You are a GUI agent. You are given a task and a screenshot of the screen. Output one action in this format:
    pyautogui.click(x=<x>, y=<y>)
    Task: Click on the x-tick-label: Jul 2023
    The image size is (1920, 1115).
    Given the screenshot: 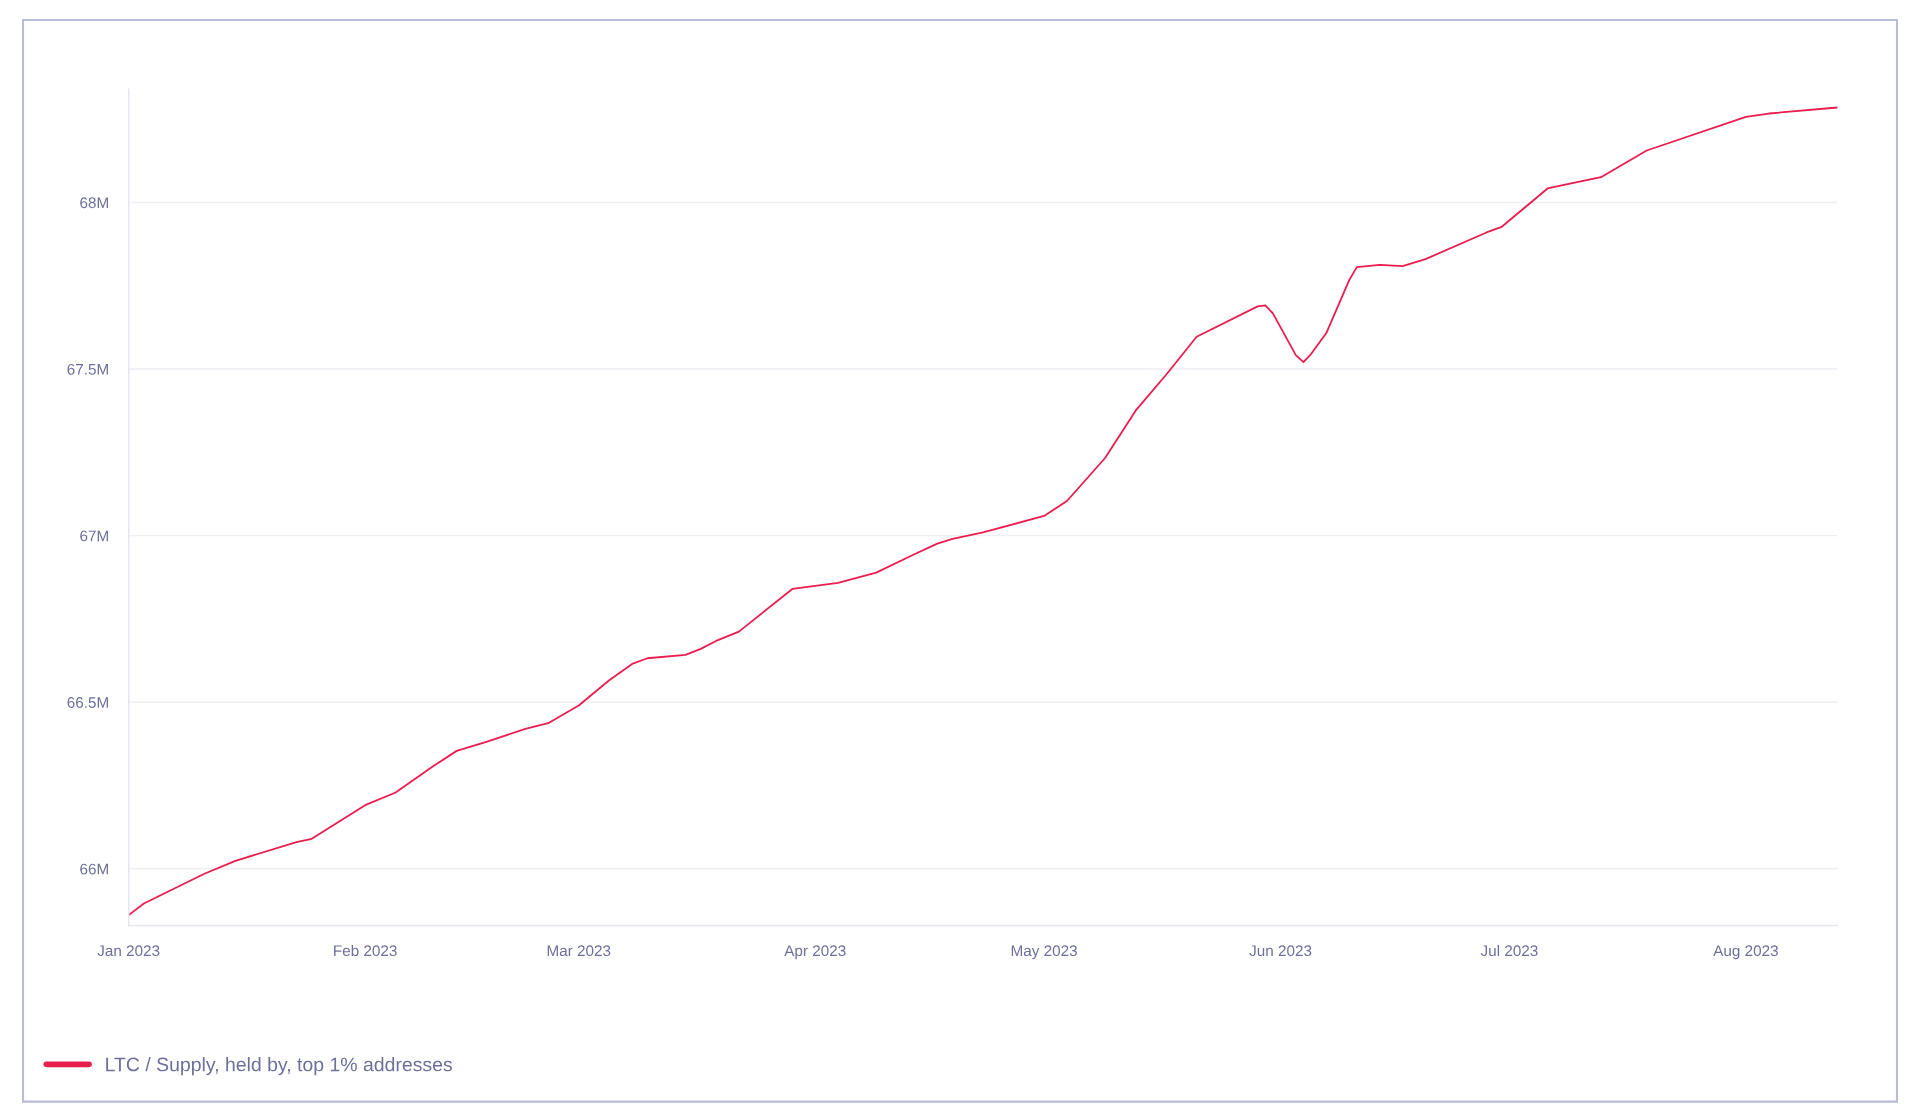 What is the action you would take?
    pyautogui.click(x=1509, y=950)
    